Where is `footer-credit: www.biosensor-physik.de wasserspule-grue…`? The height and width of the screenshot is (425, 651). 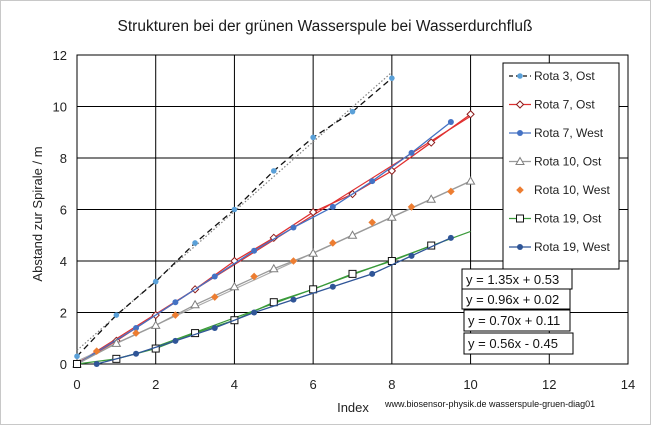
footer-credit: www.biosensor-physik.de wasserspule-grue… is located at coordinates (489, 404).